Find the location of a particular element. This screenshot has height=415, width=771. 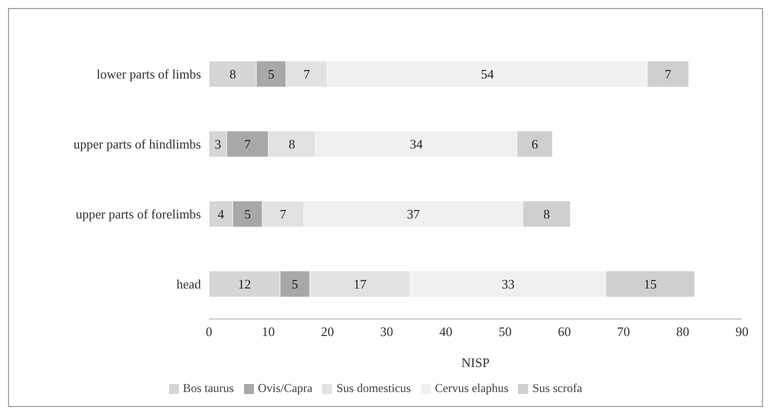

x-axis-title: NISP is located at coordinates (475, 362).